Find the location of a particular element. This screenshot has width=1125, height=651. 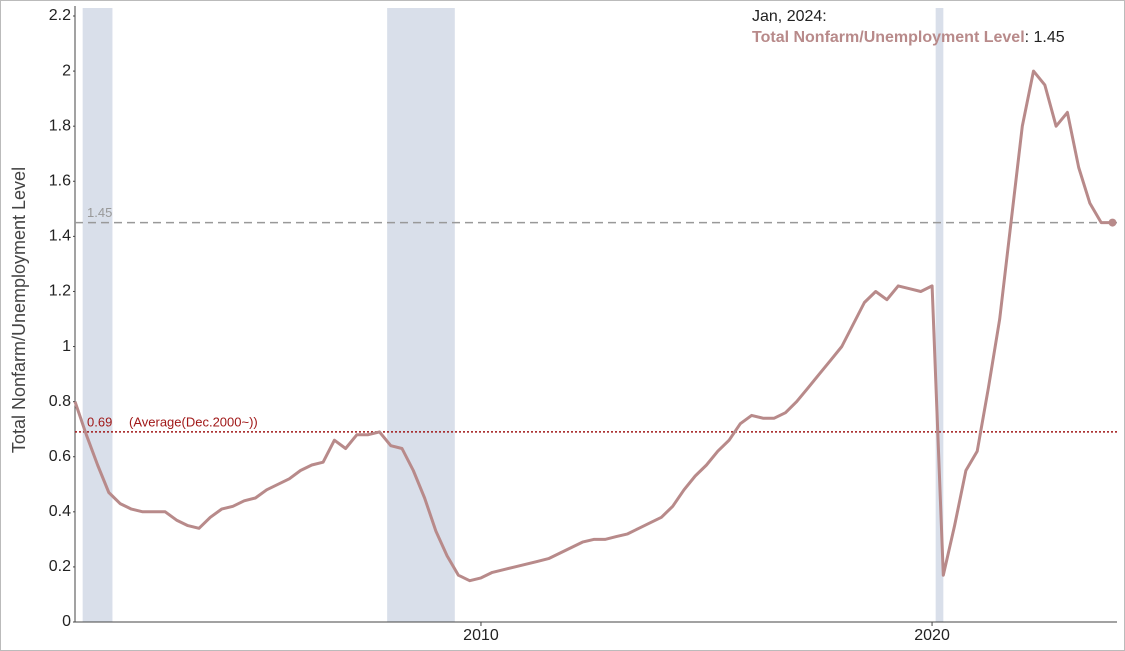

y-tick-label: 1.2 is located at coordinates (60, 291).